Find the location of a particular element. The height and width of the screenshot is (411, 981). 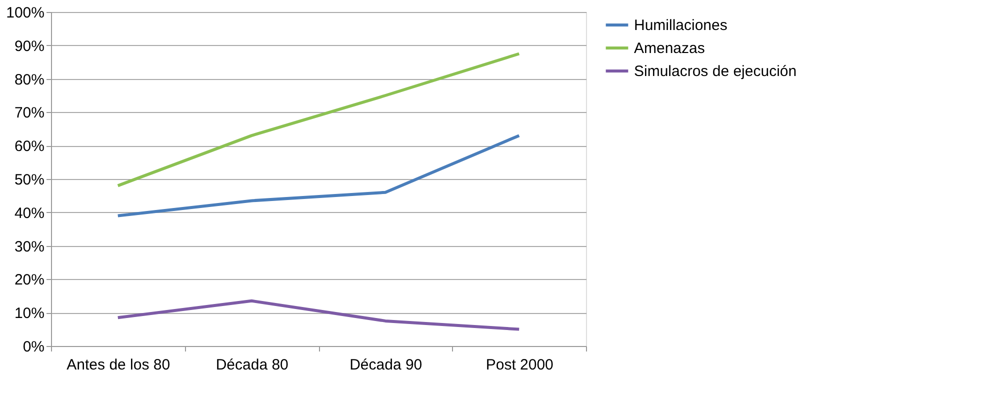

x-tick-label: Antes de los 80 is located at coordinates (118, 365).